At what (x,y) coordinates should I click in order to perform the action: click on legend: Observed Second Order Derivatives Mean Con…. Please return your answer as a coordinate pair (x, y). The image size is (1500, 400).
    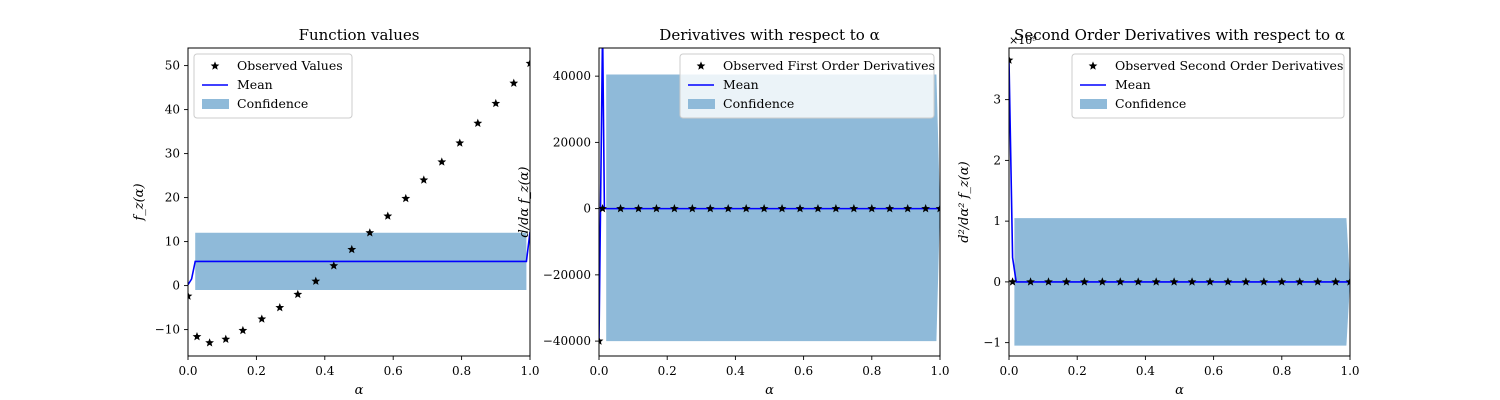
    Looking at the image, I should click on (1208, 86).